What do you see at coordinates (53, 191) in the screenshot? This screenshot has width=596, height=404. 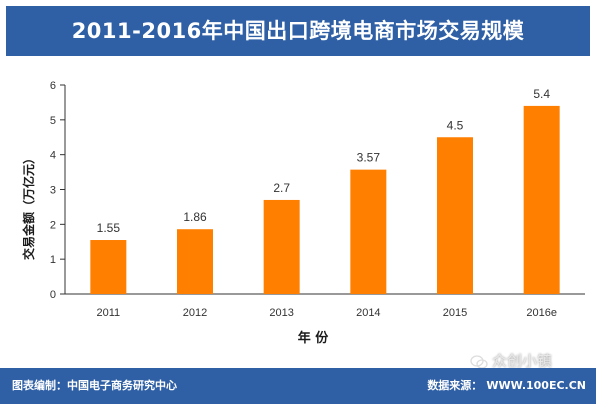 I see `y-tick-label: 3` at bounding box center [53, 191].